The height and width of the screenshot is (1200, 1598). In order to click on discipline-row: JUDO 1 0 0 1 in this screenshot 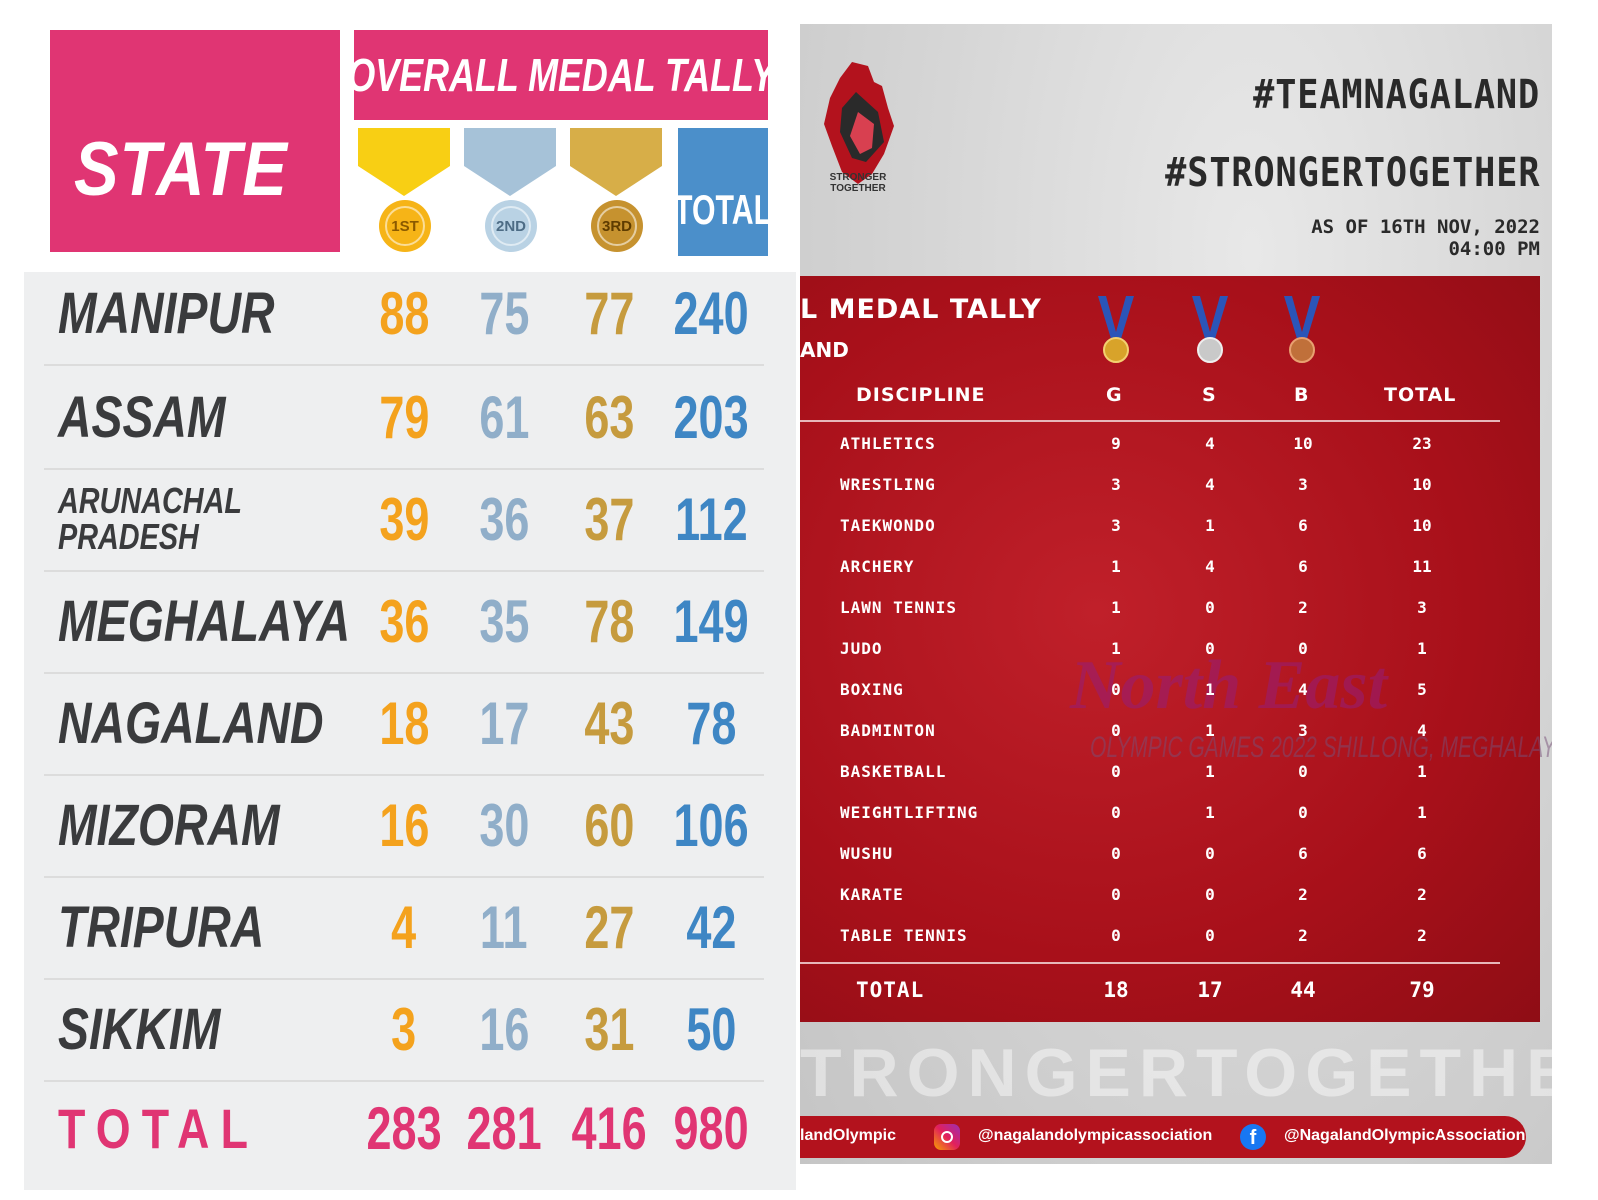, I will do `click(1133, 648)`.